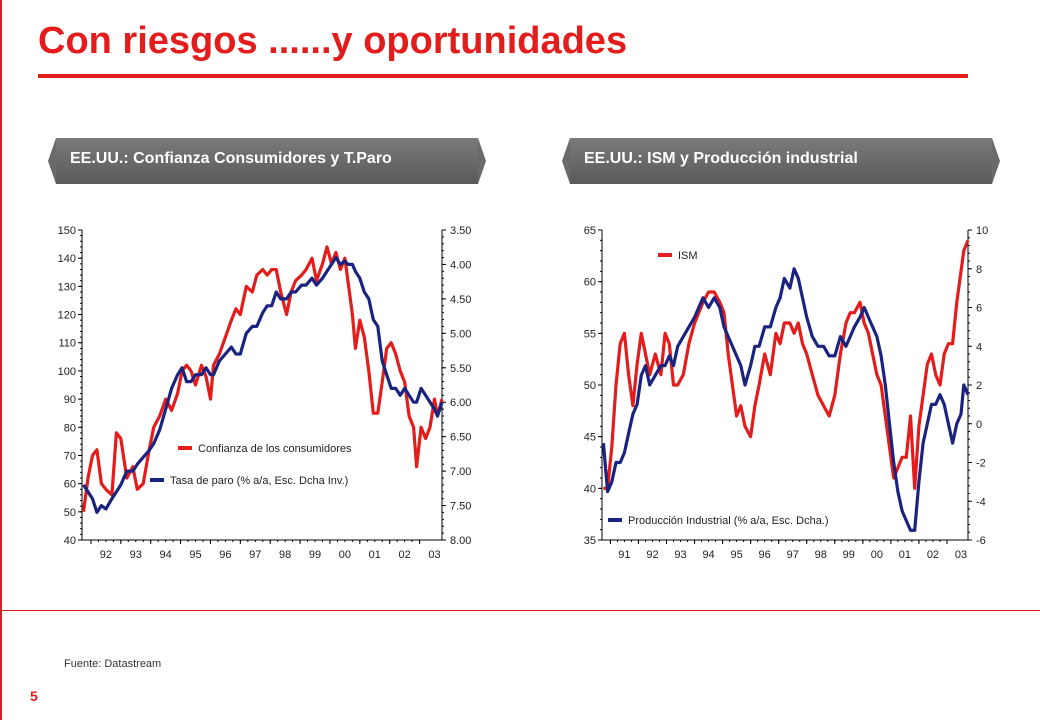 This screenshot has height=720, width=1040. I want to click on right-tick-label: 7.00, so click(460, 472).